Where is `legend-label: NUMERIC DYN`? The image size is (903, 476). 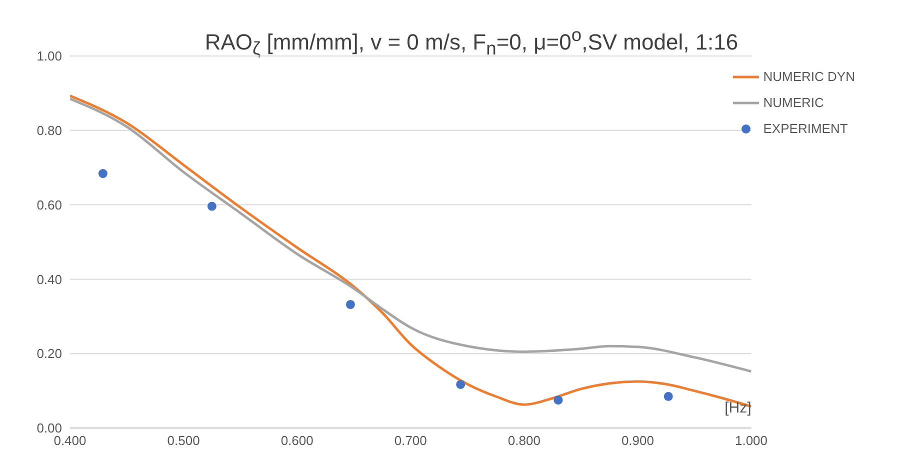
legend-label: NUMERIC DYN is located at coordinates (809, 77).